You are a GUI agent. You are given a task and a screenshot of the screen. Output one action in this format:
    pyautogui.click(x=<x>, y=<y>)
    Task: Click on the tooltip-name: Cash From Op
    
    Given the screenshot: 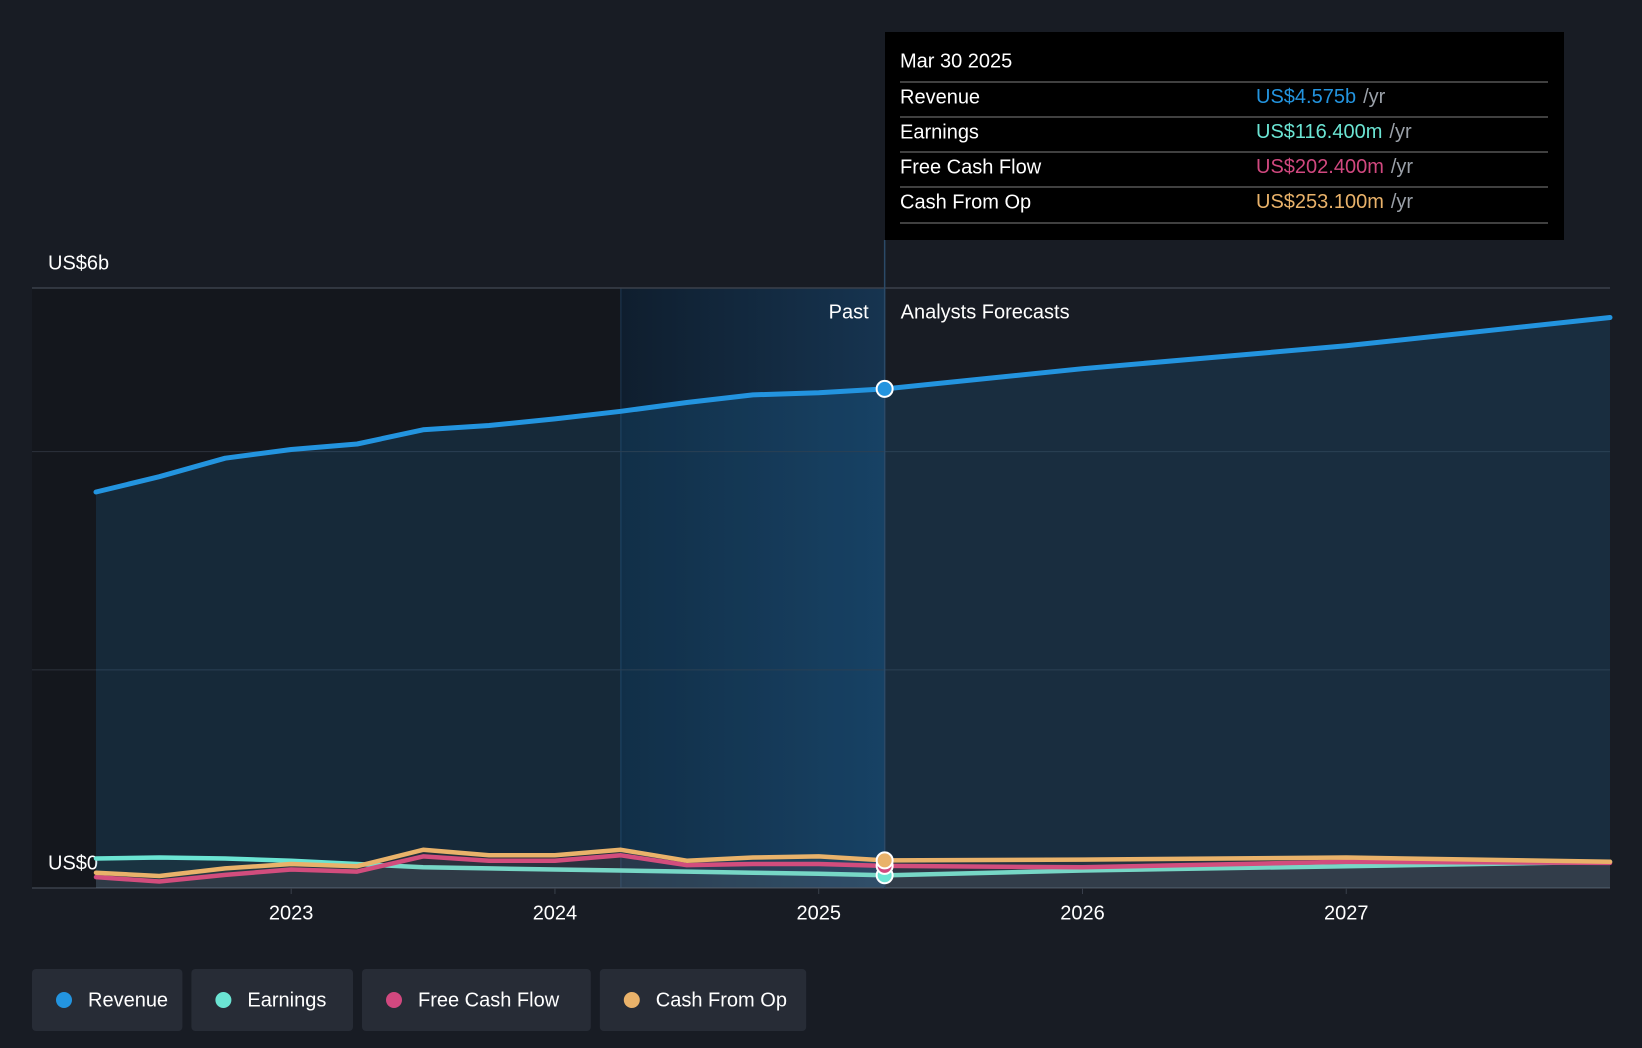 What is the action you would take?
    pyautogui.click(x=965, y=202)
    